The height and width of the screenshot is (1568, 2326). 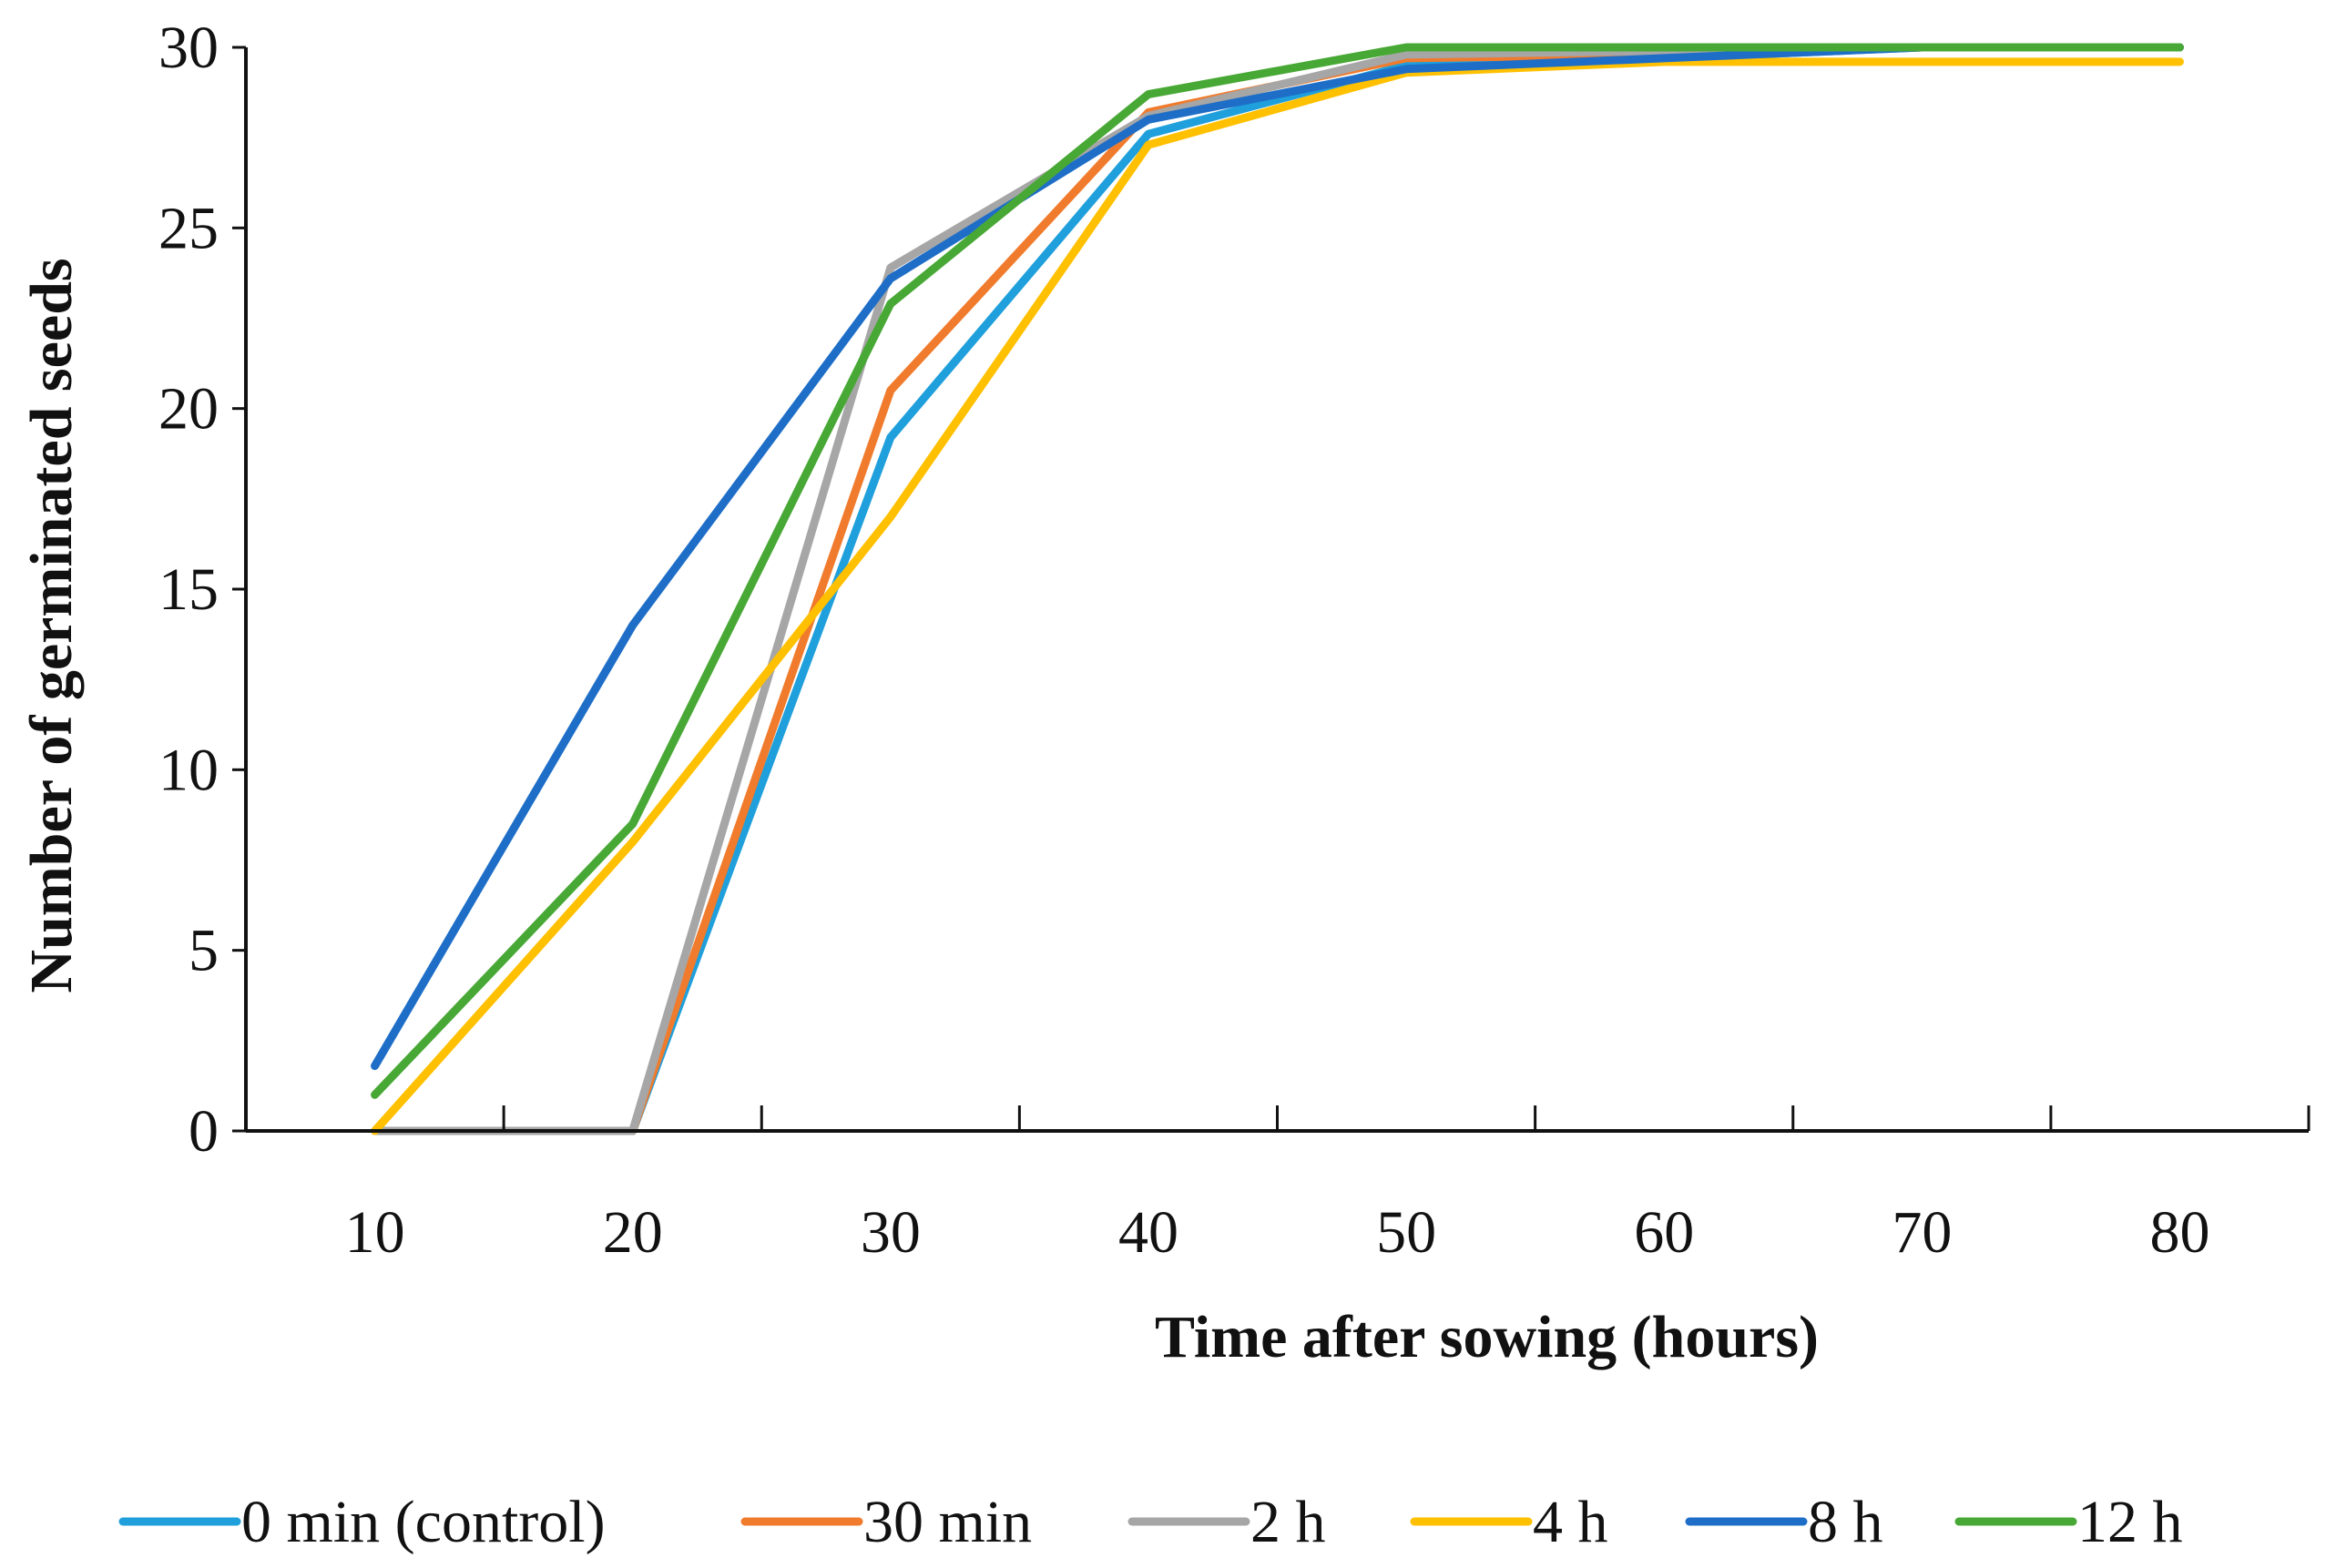 I want to click on x-tick-label: 30, so click(x=891, y=1233).